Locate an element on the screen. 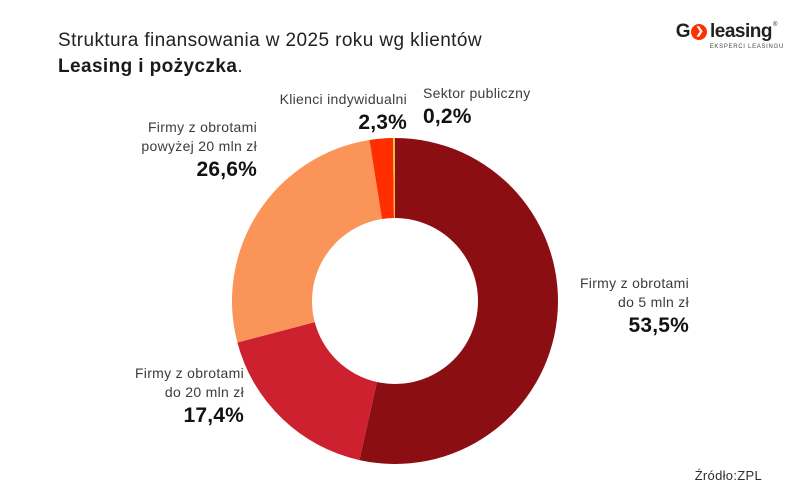 The height and width of the screenshot is (500, 800). chart-title-line-2-suffix: . is located at coordinates (240, 66).